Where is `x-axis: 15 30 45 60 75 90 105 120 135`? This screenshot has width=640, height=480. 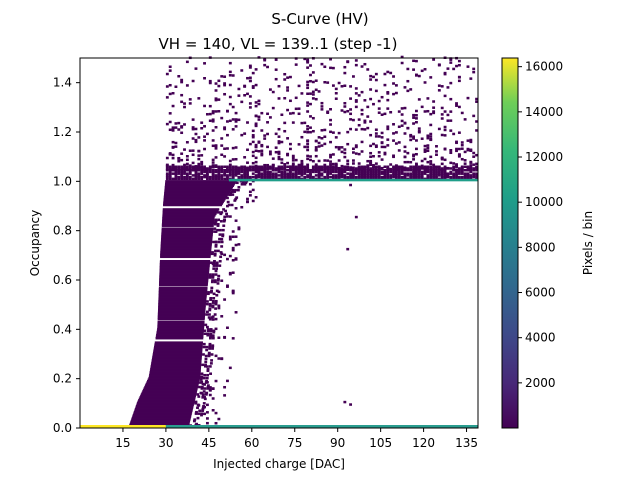
x-axis: 15 30 45 60 75 90 105 120 135 is located at coordinates (296, 439).